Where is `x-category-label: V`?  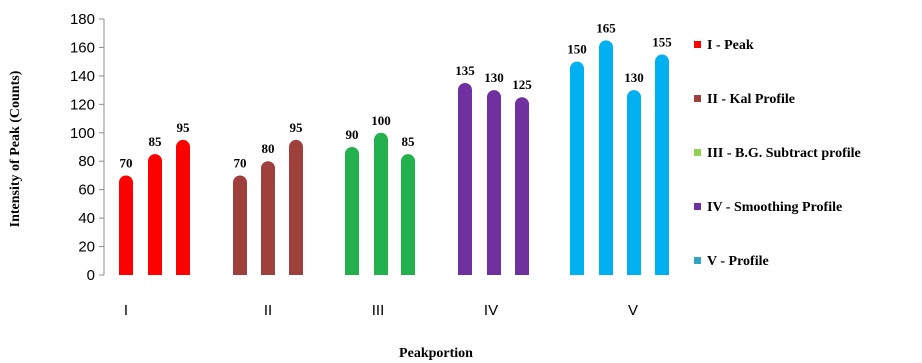
x-category-label: V is located at coordinates (633, 310).